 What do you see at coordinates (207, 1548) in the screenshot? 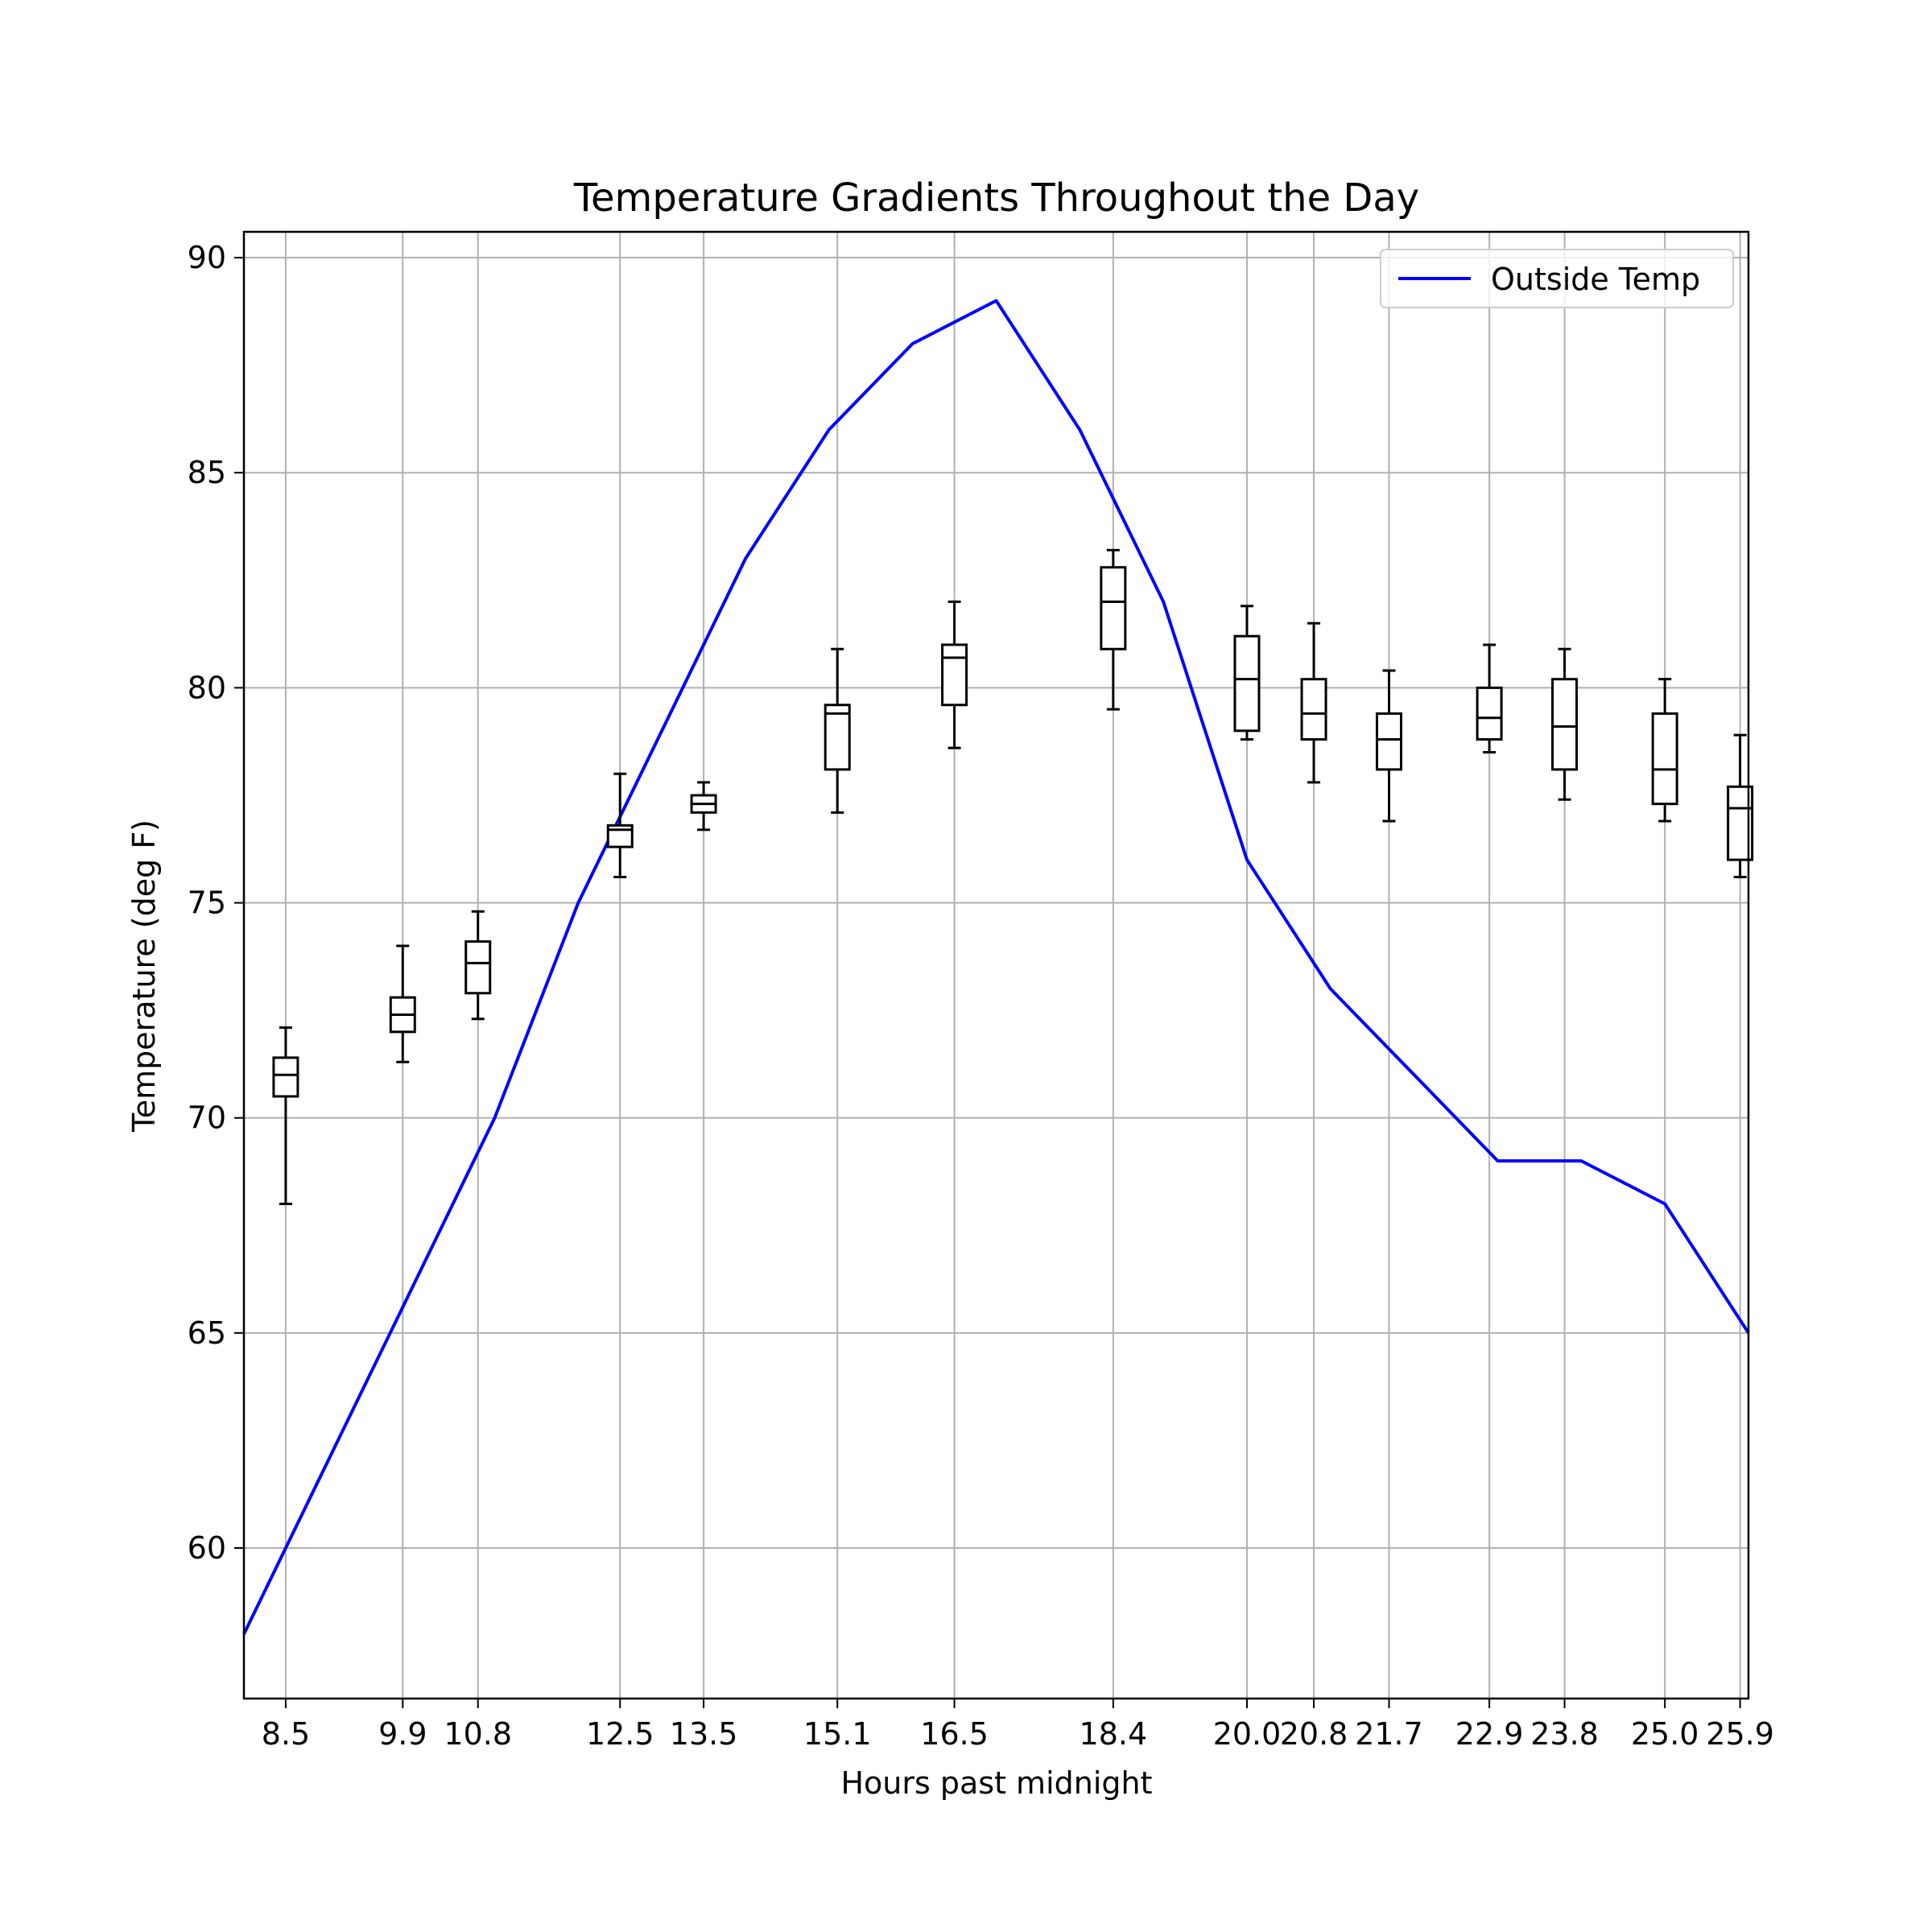
I see `y-tick-label: 60` at bounding box center [207, 1548].